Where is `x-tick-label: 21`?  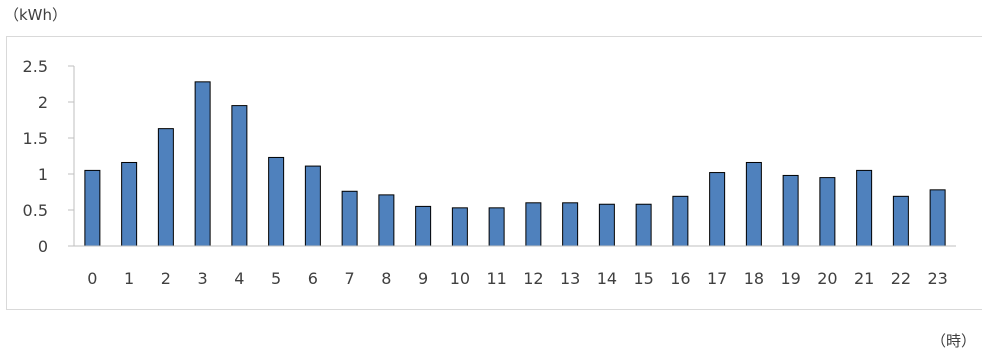 x-tick-label: 21 is located at coordinates (864, 278).